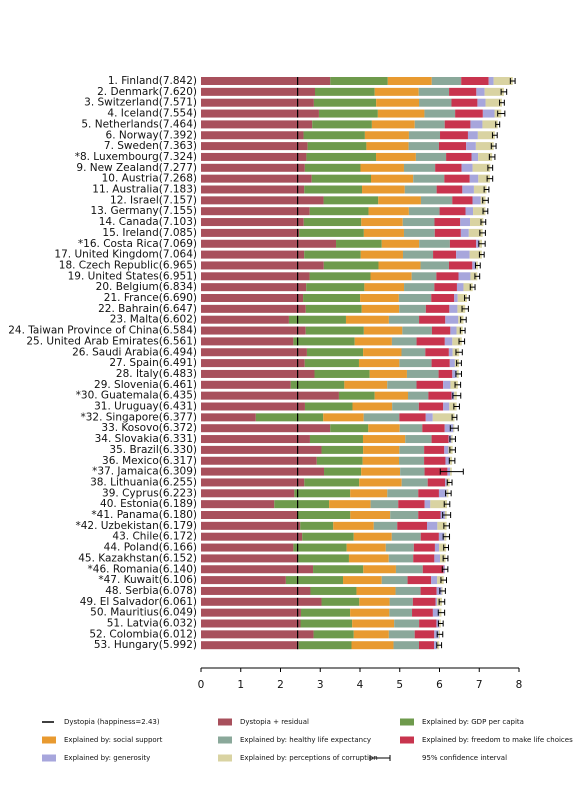 The height and width of the screenshot is (804, 576). What do you see at coordinates (149, 493) in the screenshot?
I see `category-label: 39. Cyprus(6.223)` at bounding box center [149, 493].